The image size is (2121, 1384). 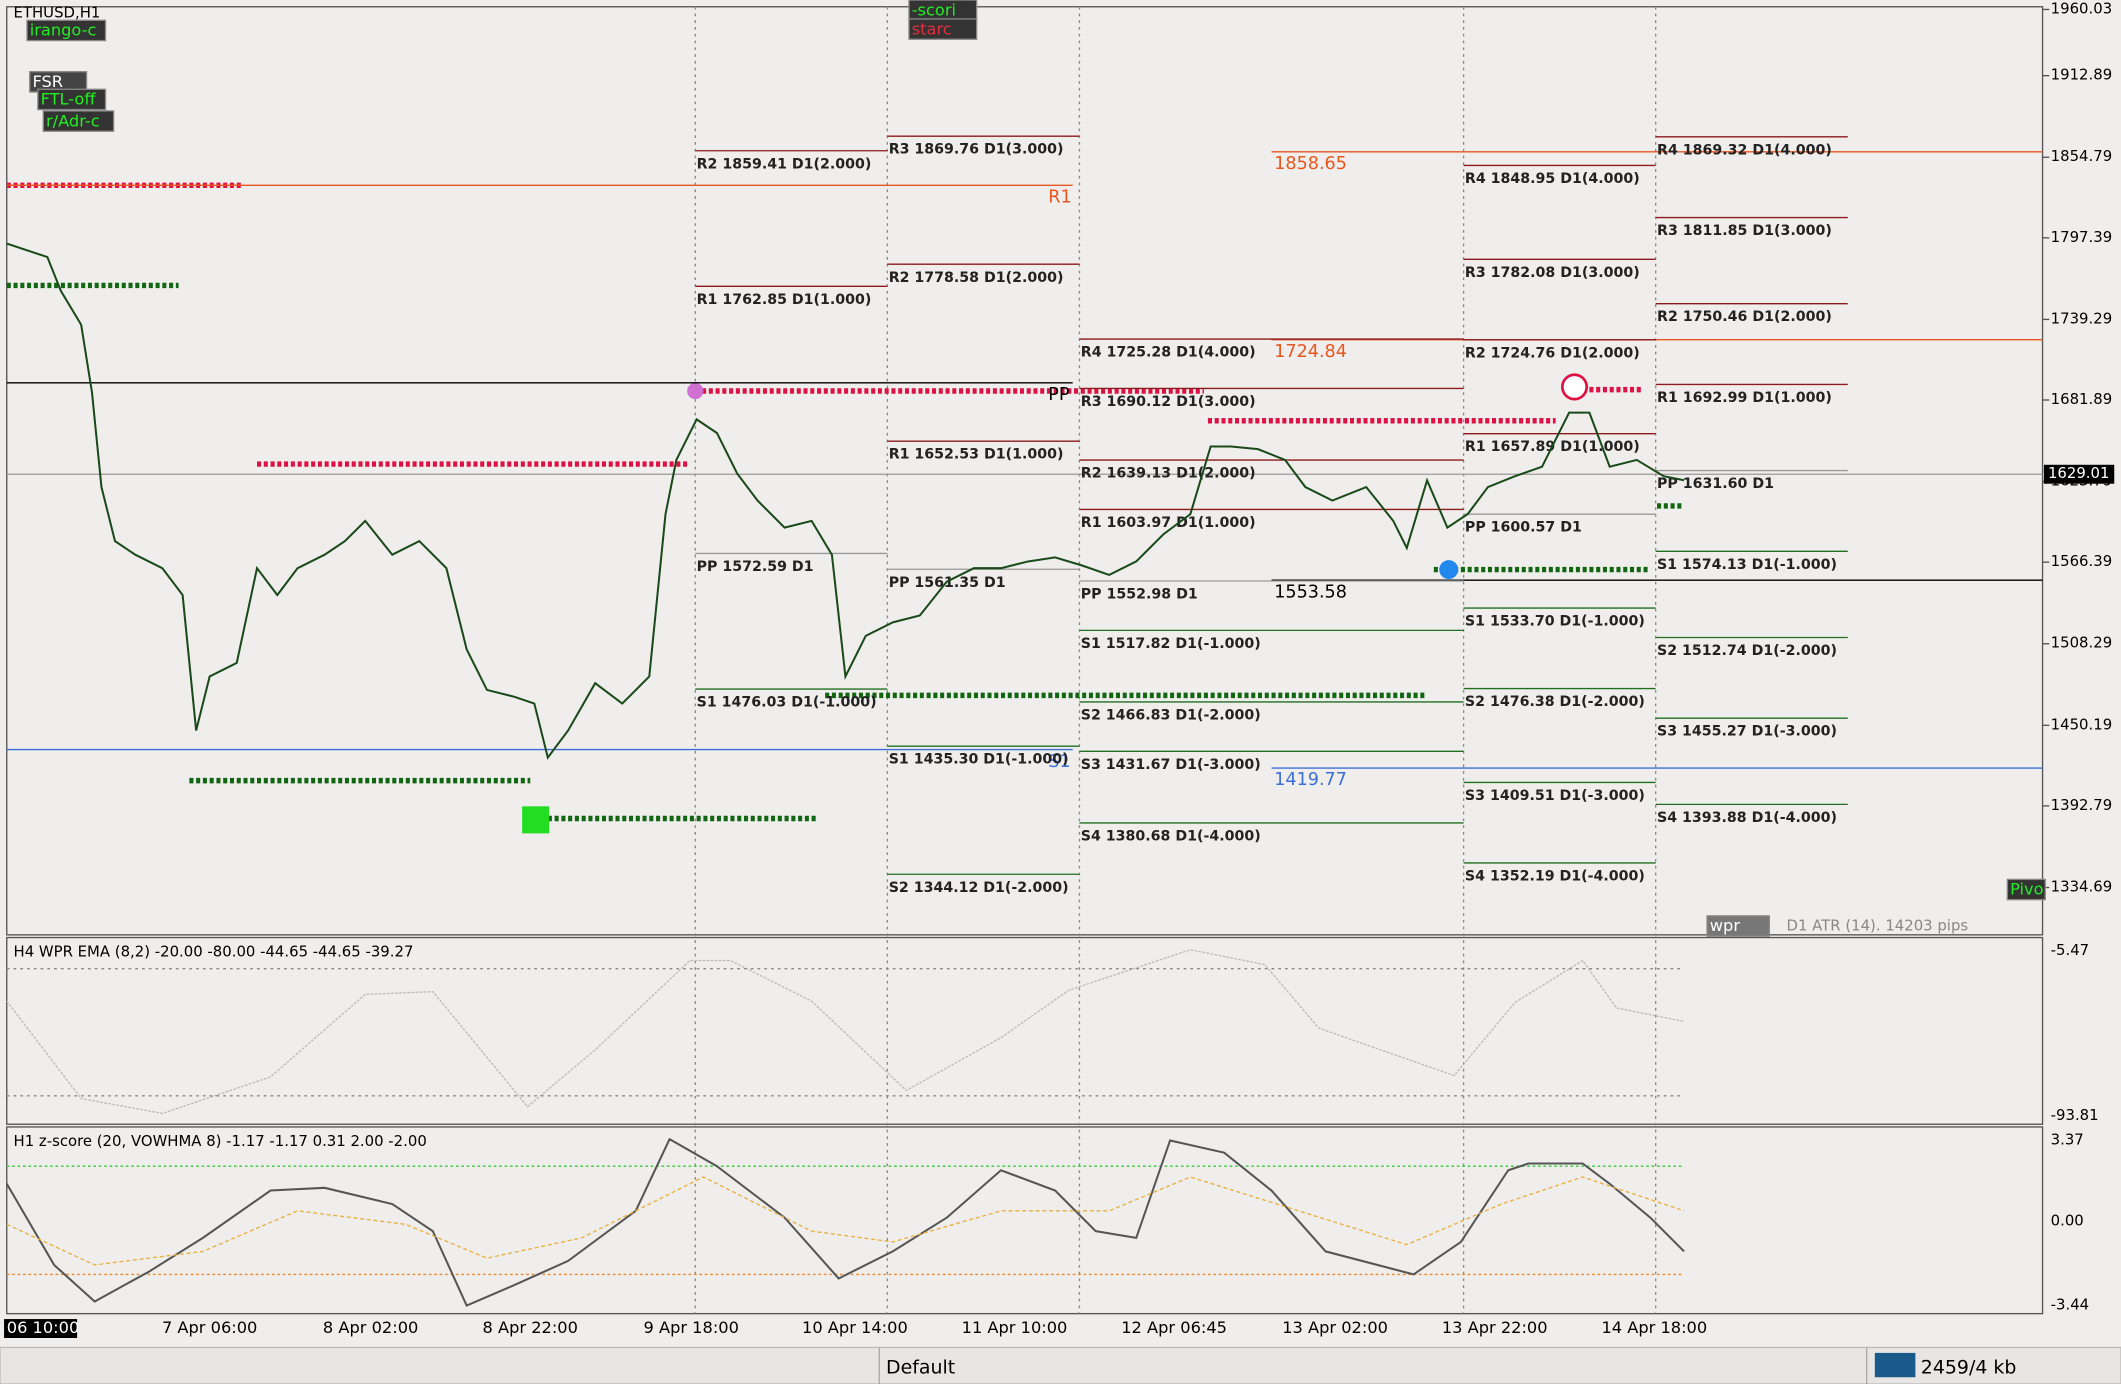 What do you see at coordinates (1555, 702) in the screenshot?
I see `pivot-label: S2 1476.38 D1(-2.000)` at bounding box center [1555, 702].